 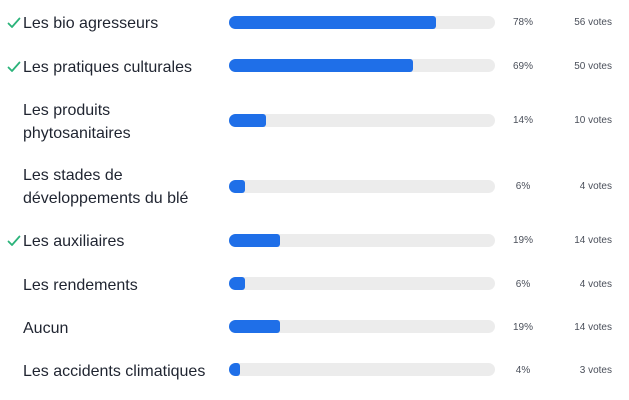 I want to click on poll-option-percent: 78%, so click(x=522, y=22).